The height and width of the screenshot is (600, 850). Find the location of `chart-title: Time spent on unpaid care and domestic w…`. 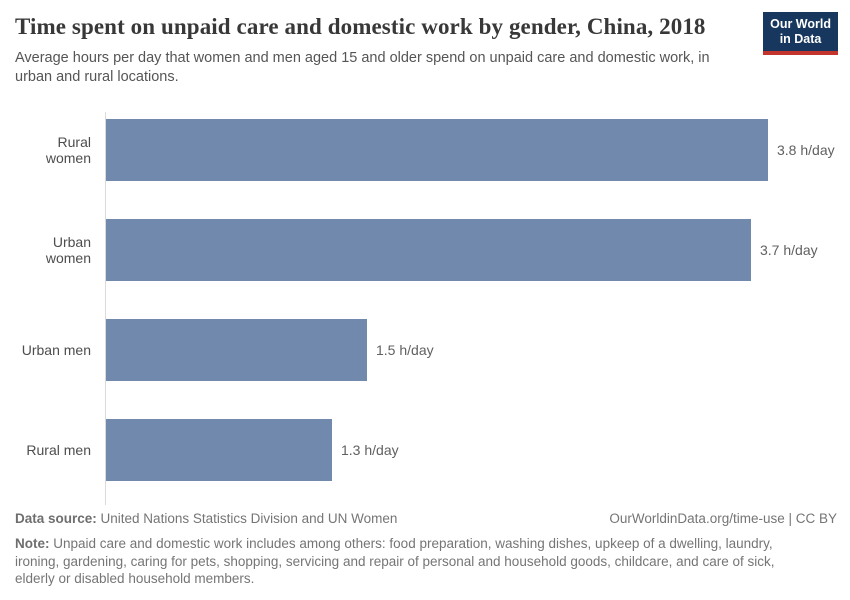

chart-title: Time spent on unpaid care and domestic w… is located at coordinates (360, 26).